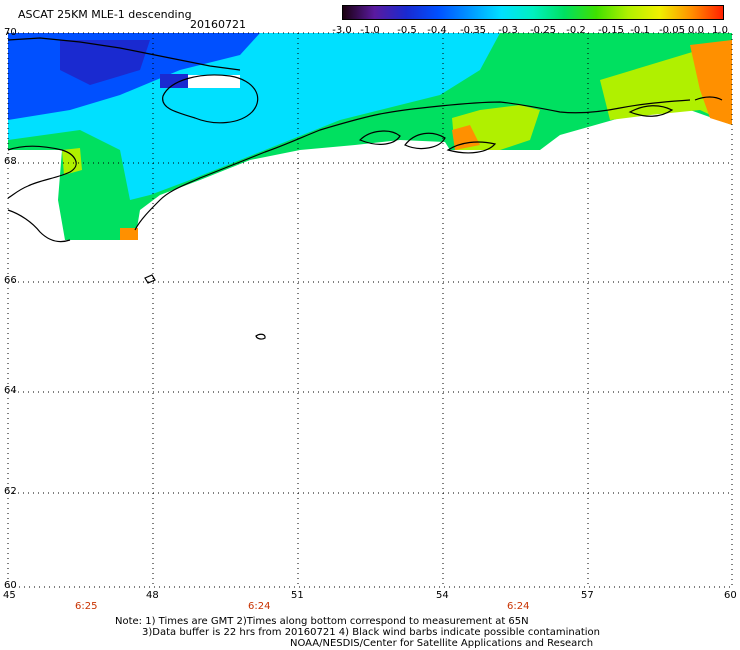 Image resolution: width=740 pixels, height=650 pixels. Describe the element at coordinates (696, 30) in the screenshot. I see `colorbar-label: 0.0` at that location.